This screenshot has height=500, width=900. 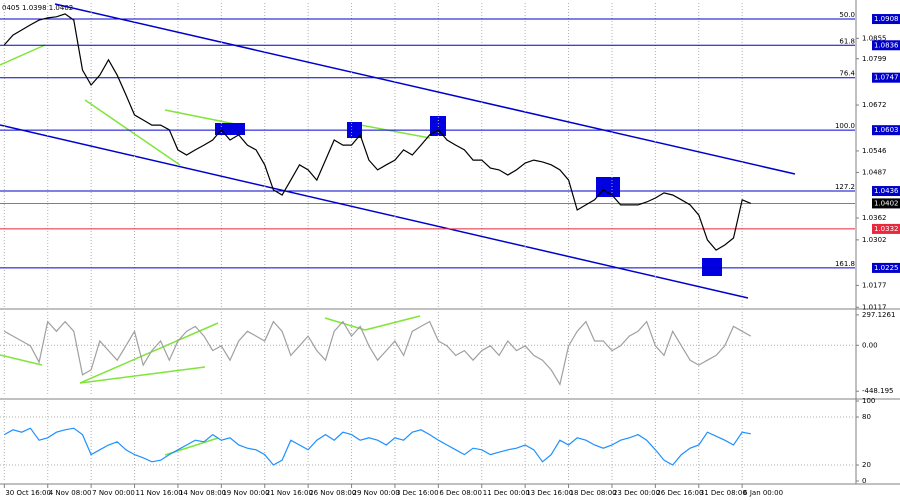 What do you see at coordinates (847, 41) in the screenshot?
I see `fib-label: 61.8` at bounding box center [847, 41].